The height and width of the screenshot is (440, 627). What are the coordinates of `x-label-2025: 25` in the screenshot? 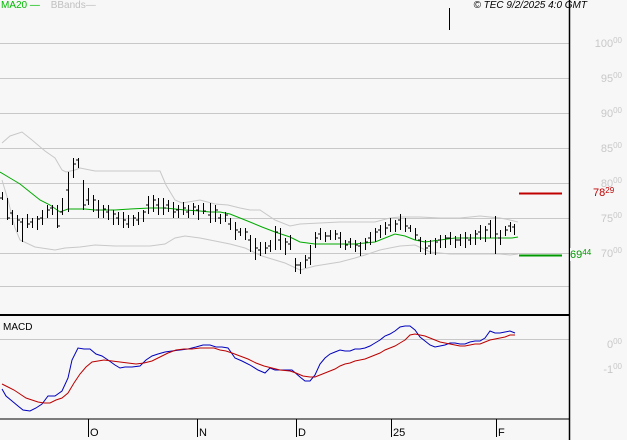 It's located at (399, 433).